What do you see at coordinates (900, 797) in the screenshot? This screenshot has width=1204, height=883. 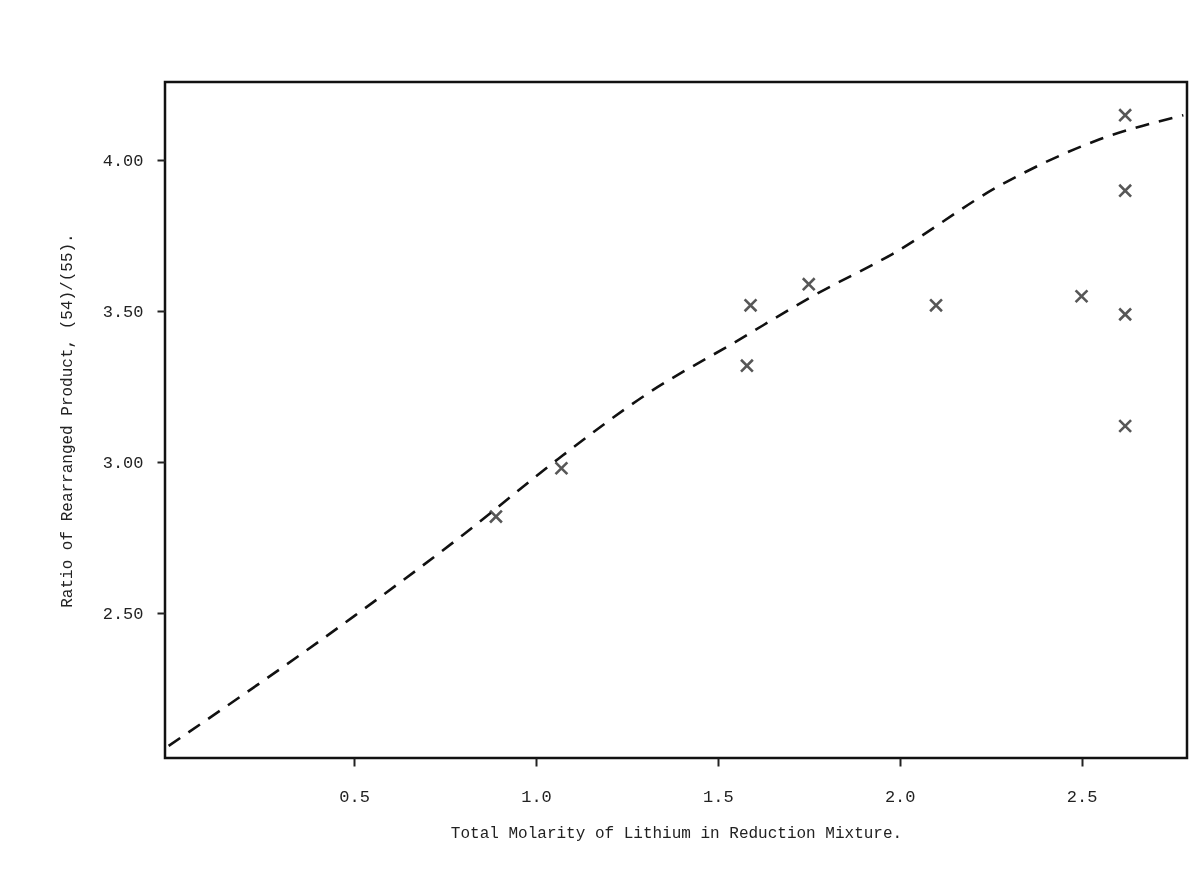 I see `x-tick-label: 2.0` at bounding box center [900, 797].